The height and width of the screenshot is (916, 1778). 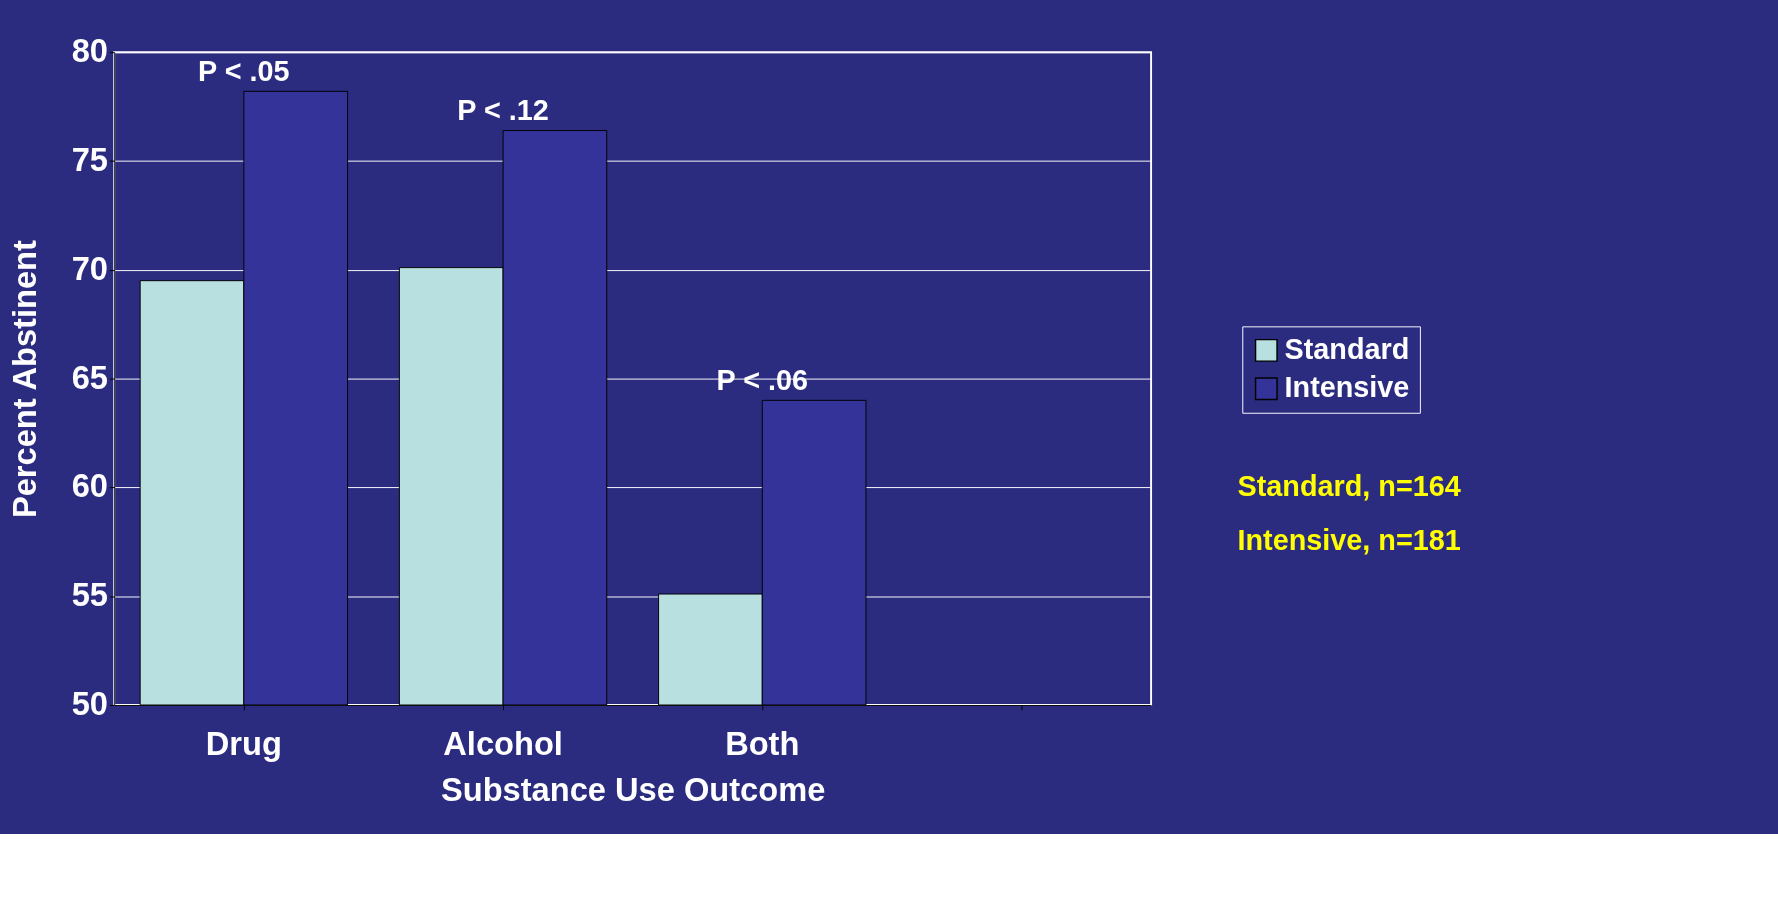 I want to click on x-tick-label: Drug, so click(x=243, y=744).